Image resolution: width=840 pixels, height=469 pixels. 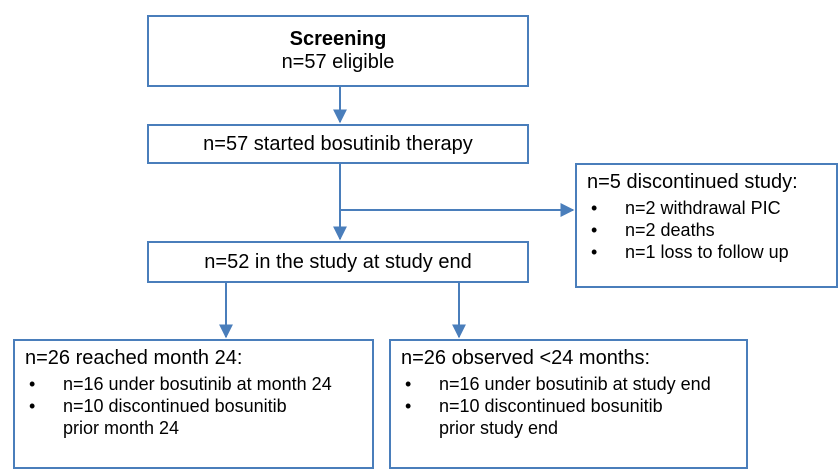 I want to click on study-end-box: n=52 in the study at study end, so click(x=338, y=262).